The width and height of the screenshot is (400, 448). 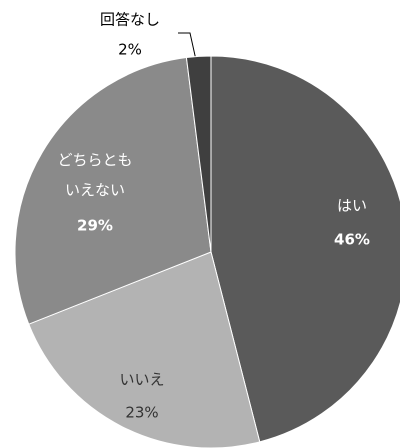 What do you see at coordinates (187, 46) in the screenshot?
I see `leader-line` at bounding box center [187, 46].